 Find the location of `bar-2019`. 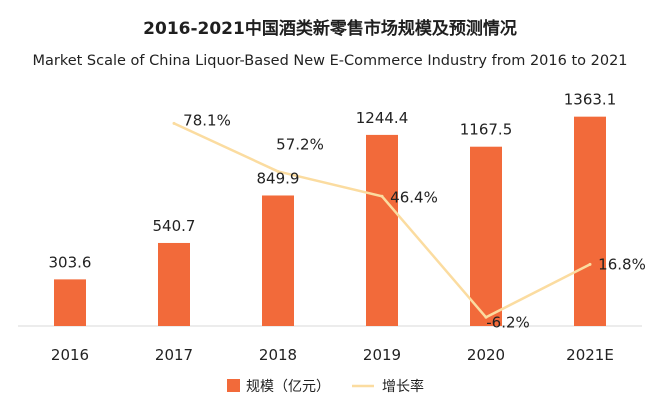

bar-2019 is located at coordinates (382, 230).